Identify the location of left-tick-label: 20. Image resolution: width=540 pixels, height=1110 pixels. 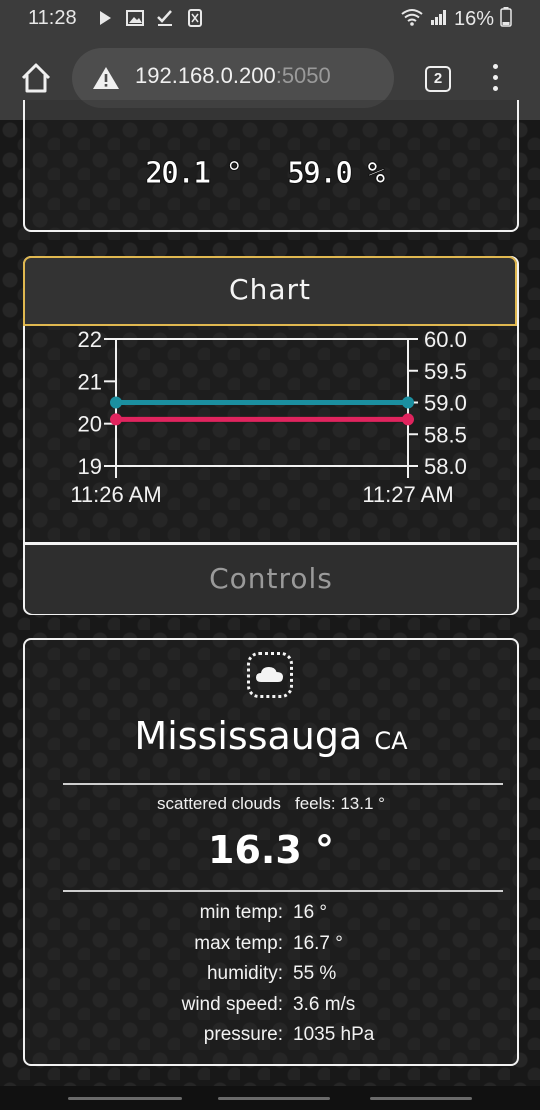
(90, 424).